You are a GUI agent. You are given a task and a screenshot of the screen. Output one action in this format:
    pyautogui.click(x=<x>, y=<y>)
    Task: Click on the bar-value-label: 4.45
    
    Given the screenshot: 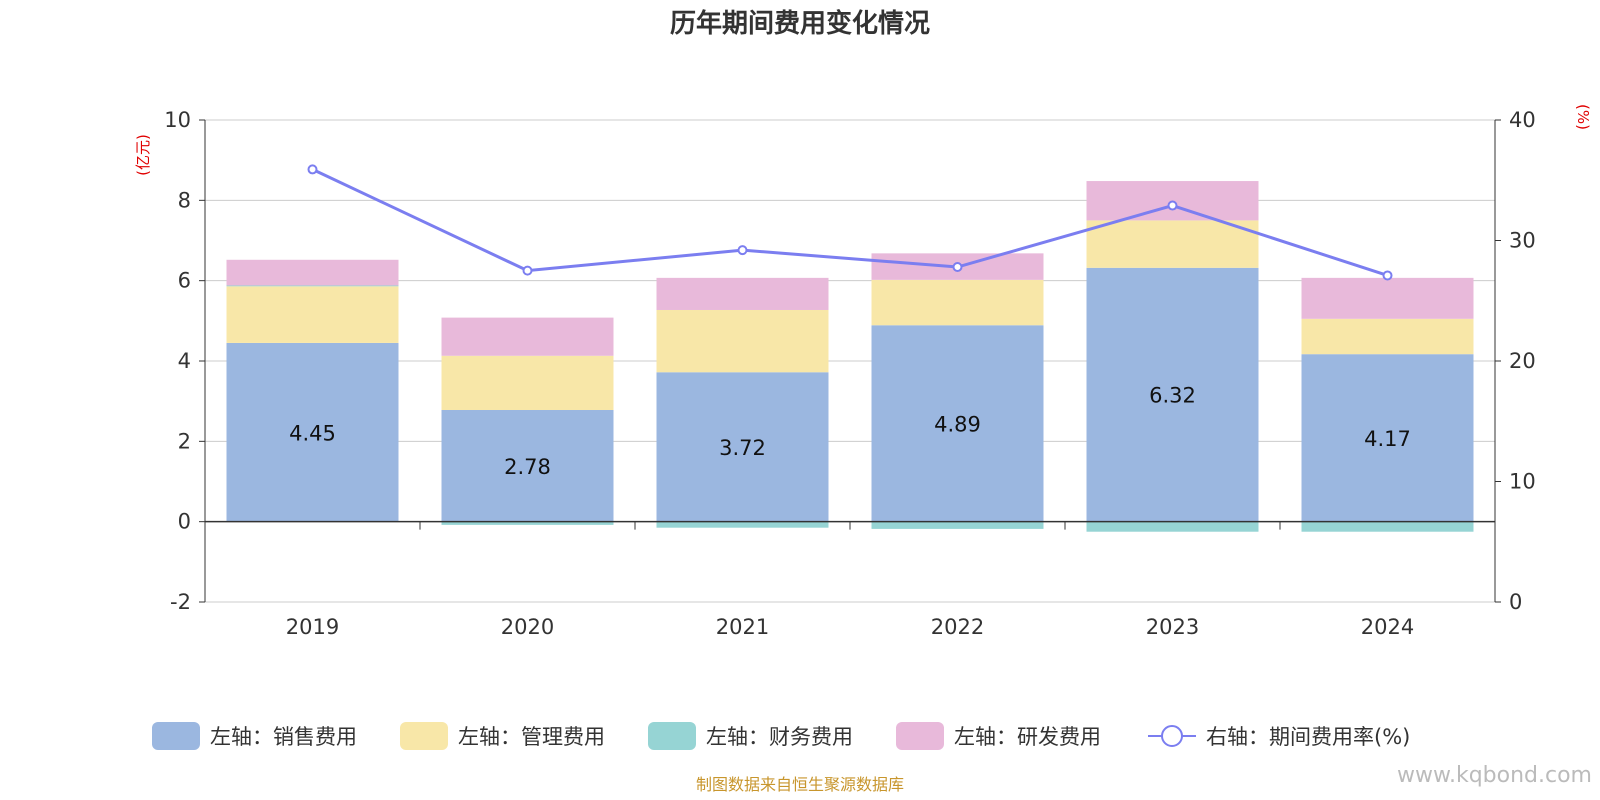 What is the action you would take?
    pyautogui.click(x=312, y=433)
    